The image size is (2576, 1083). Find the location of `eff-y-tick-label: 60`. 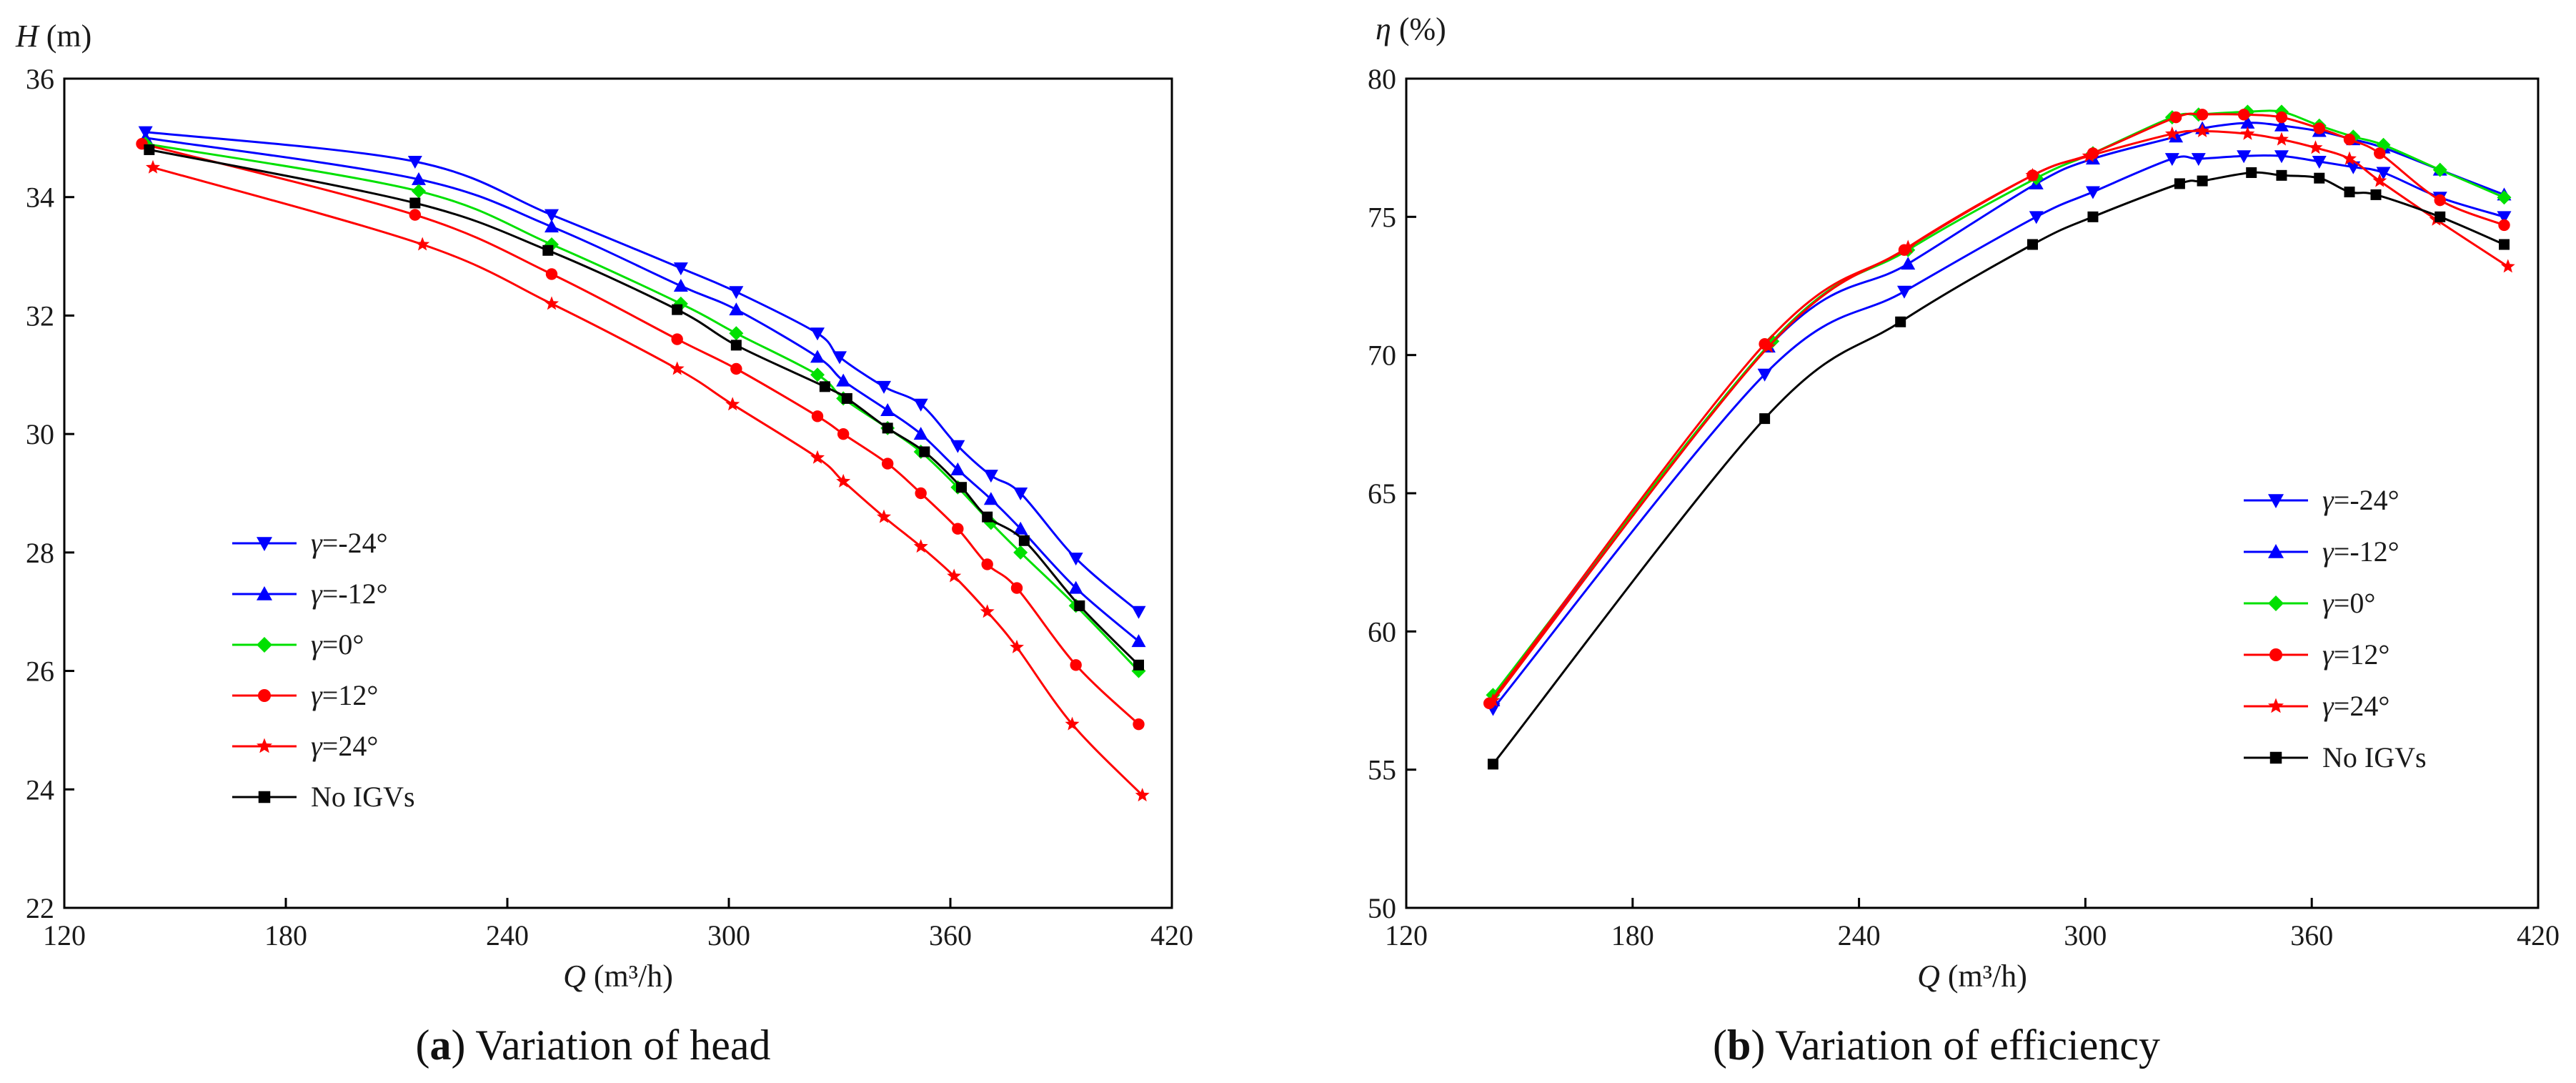

eff-y-tick-label: 60 is located at coordinates (1382, 631).